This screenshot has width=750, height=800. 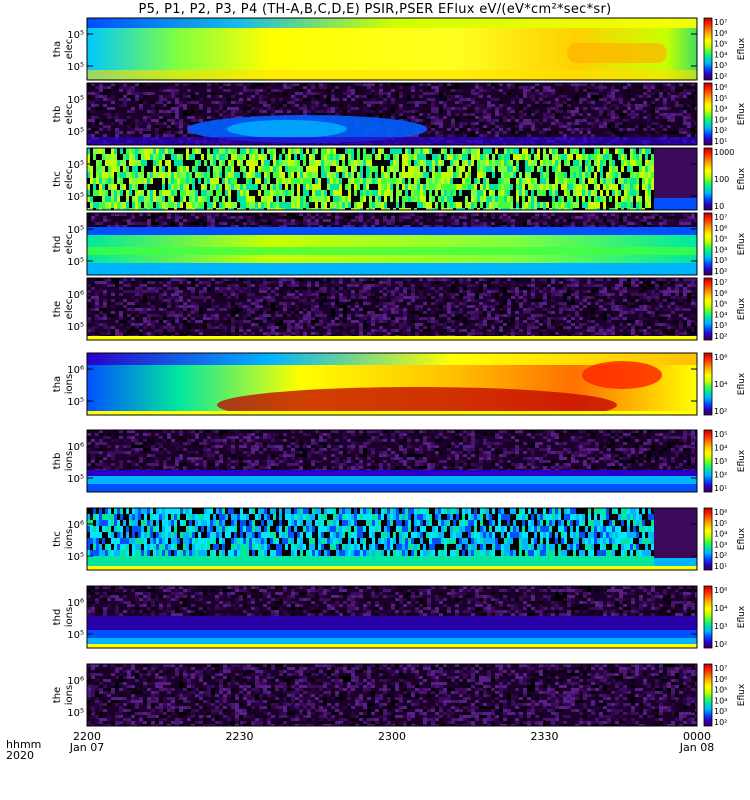 What do you see at coordinates (720, 566) in the screenshot?
I see `colorbar-tick: 10¹` at bounding box center [720, 566].